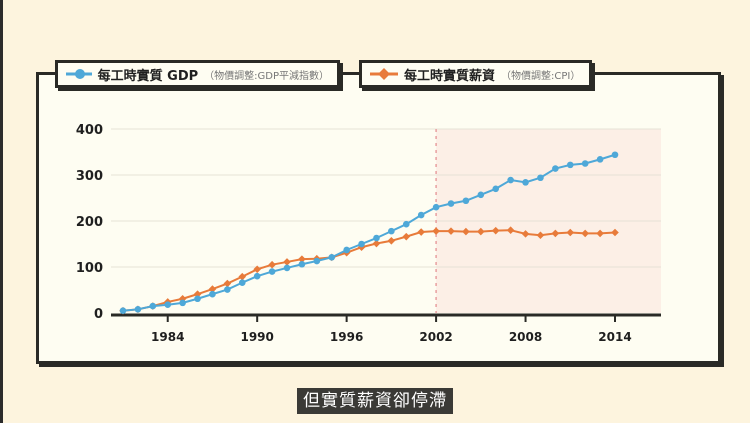 The height and width of the screenshot is (423, 750). I want to click on x-tick-label: 2002, so click(435, 337).